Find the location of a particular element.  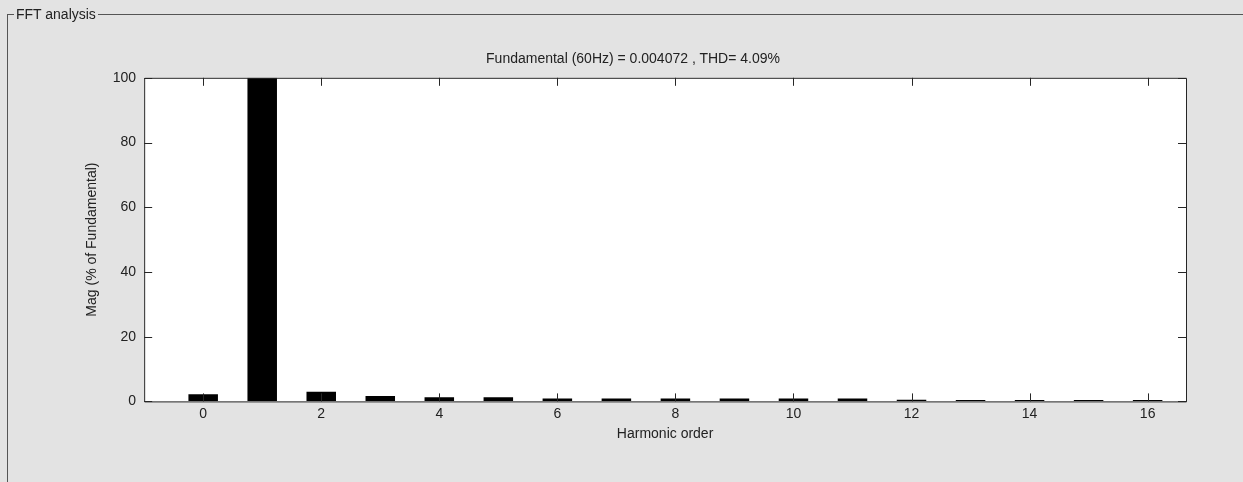

x-tick-label: 14 is located at coordinates (1029, 412).